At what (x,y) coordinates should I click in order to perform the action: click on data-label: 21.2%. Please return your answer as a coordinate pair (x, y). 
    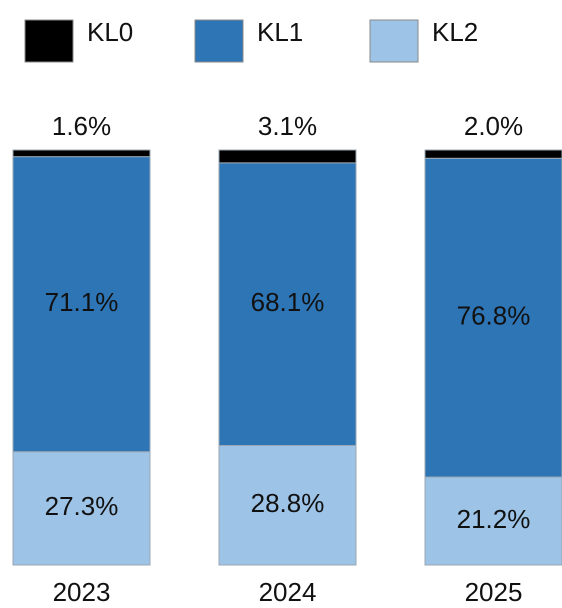
    Looking at the image, I should click on (494, 519).